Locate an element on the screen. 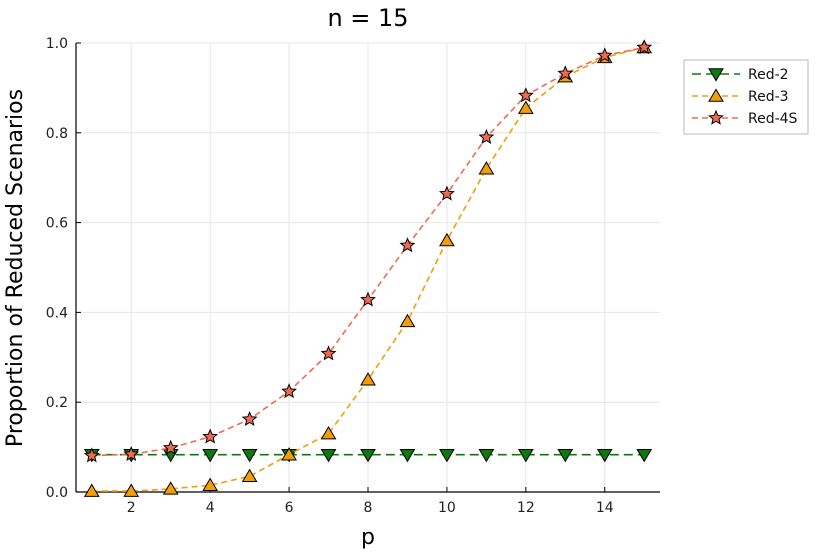 The width and height of the screenshot is (830, 554). legend-label: Red-3 is located at coordinates (768, 97).